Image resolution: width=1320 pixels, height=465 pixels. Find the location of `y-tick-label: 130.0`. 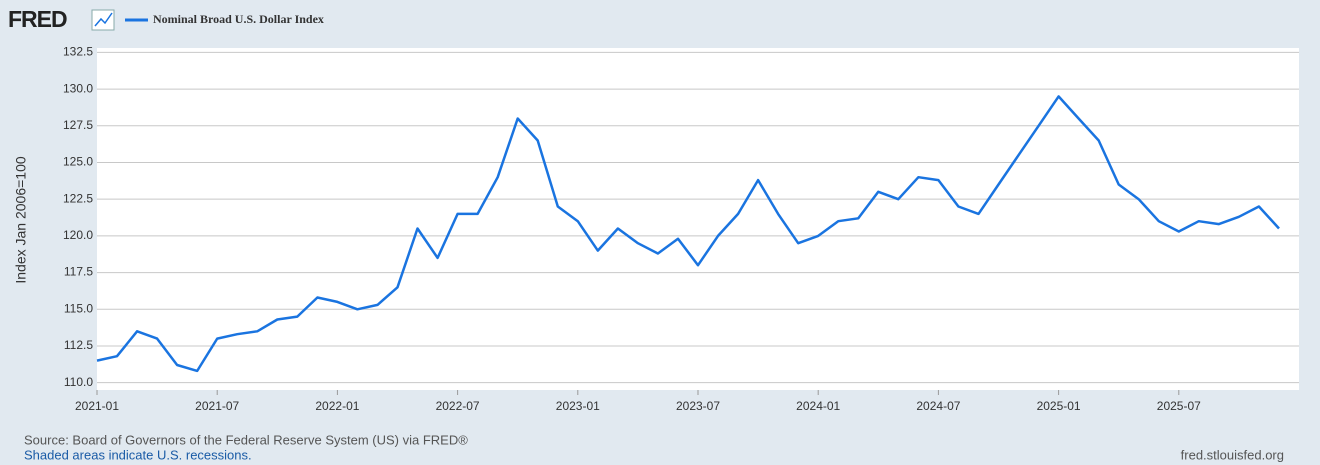

y-tick-label: 130.0 is located at coordinates (78, 88).